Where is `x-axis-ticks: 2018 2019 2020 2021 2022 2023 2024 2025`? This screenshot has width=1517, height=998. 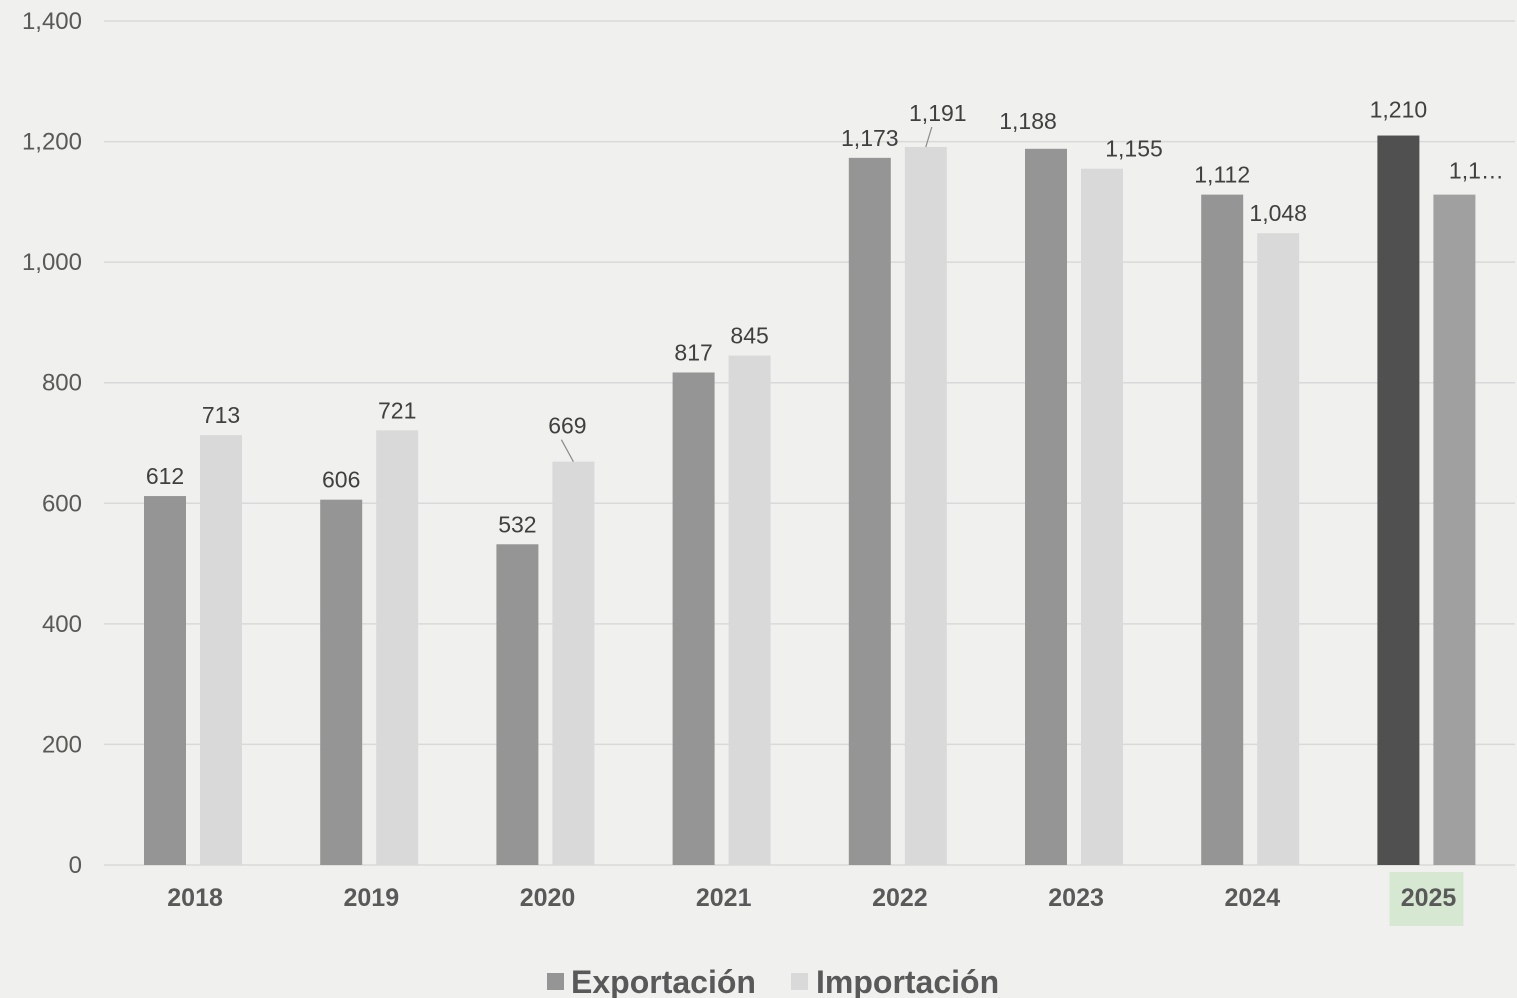
x-axis-ticks: 2018 2019 2020 2021 2022 2023 2024 2025 is located at coordinates (811, 898).